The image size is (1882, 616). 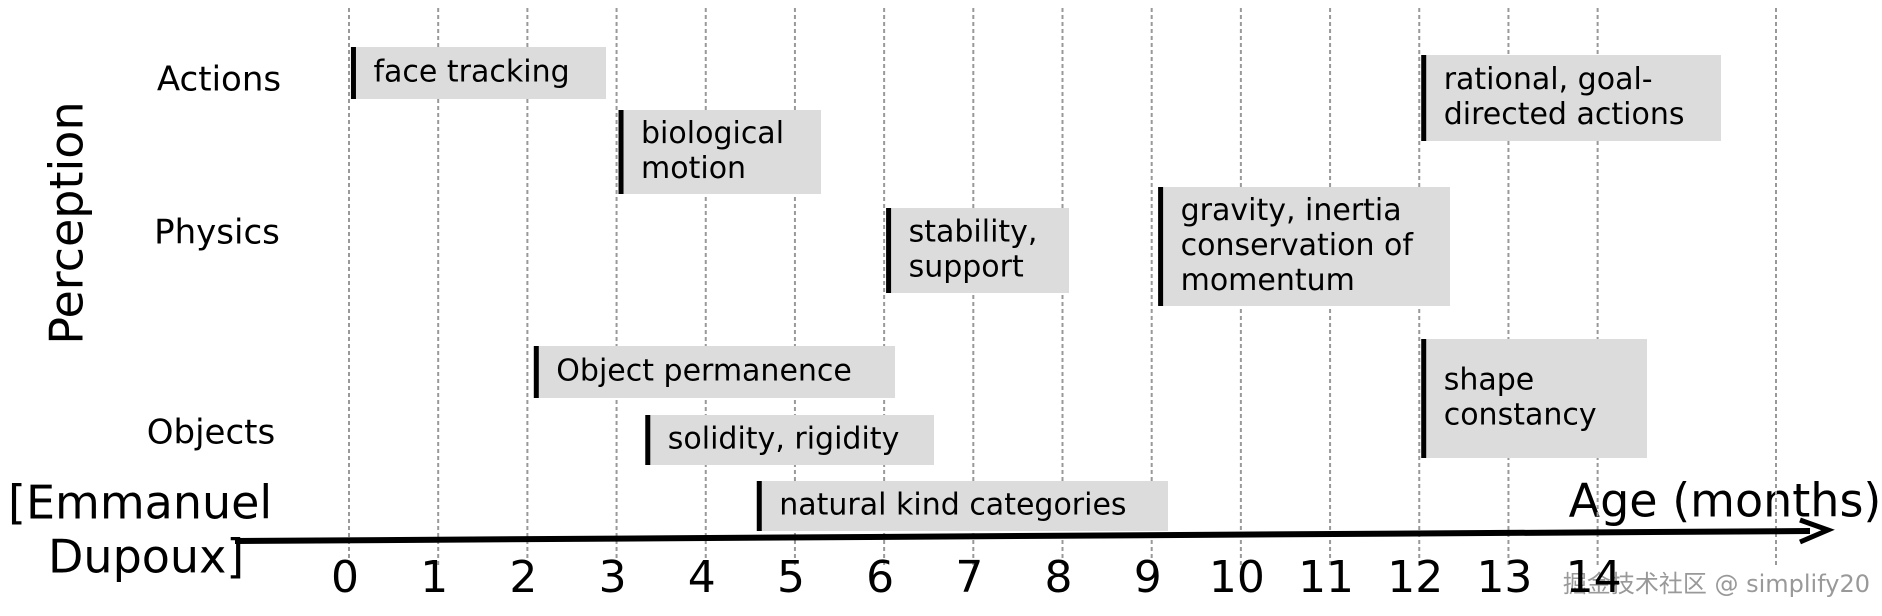 What do you see at coordinates (1298, 245) in the screenshot?
I see `event-label: conservation of` at bounding box center [1298, 245].